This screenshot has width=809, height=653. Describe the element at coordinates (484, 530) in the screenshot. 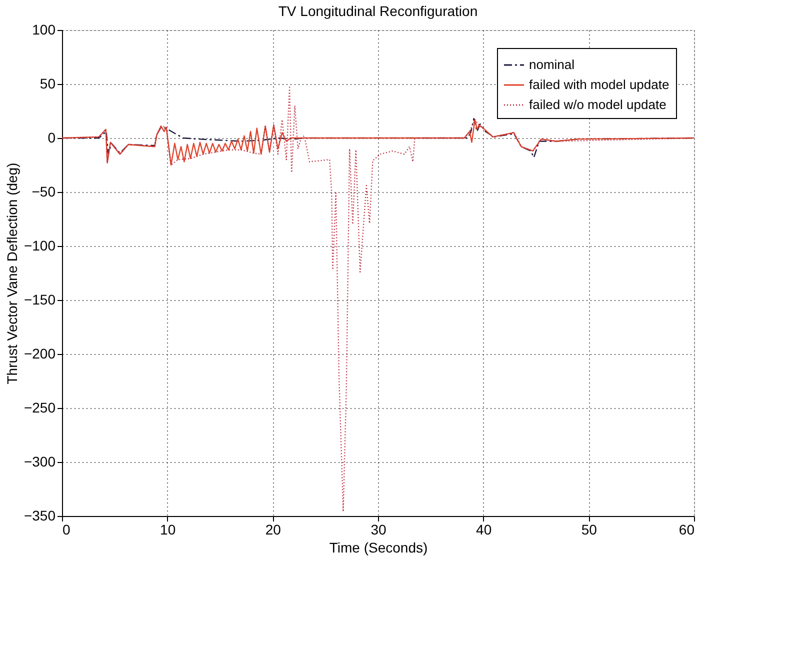

I see `x-tick-label: 40` at that location.